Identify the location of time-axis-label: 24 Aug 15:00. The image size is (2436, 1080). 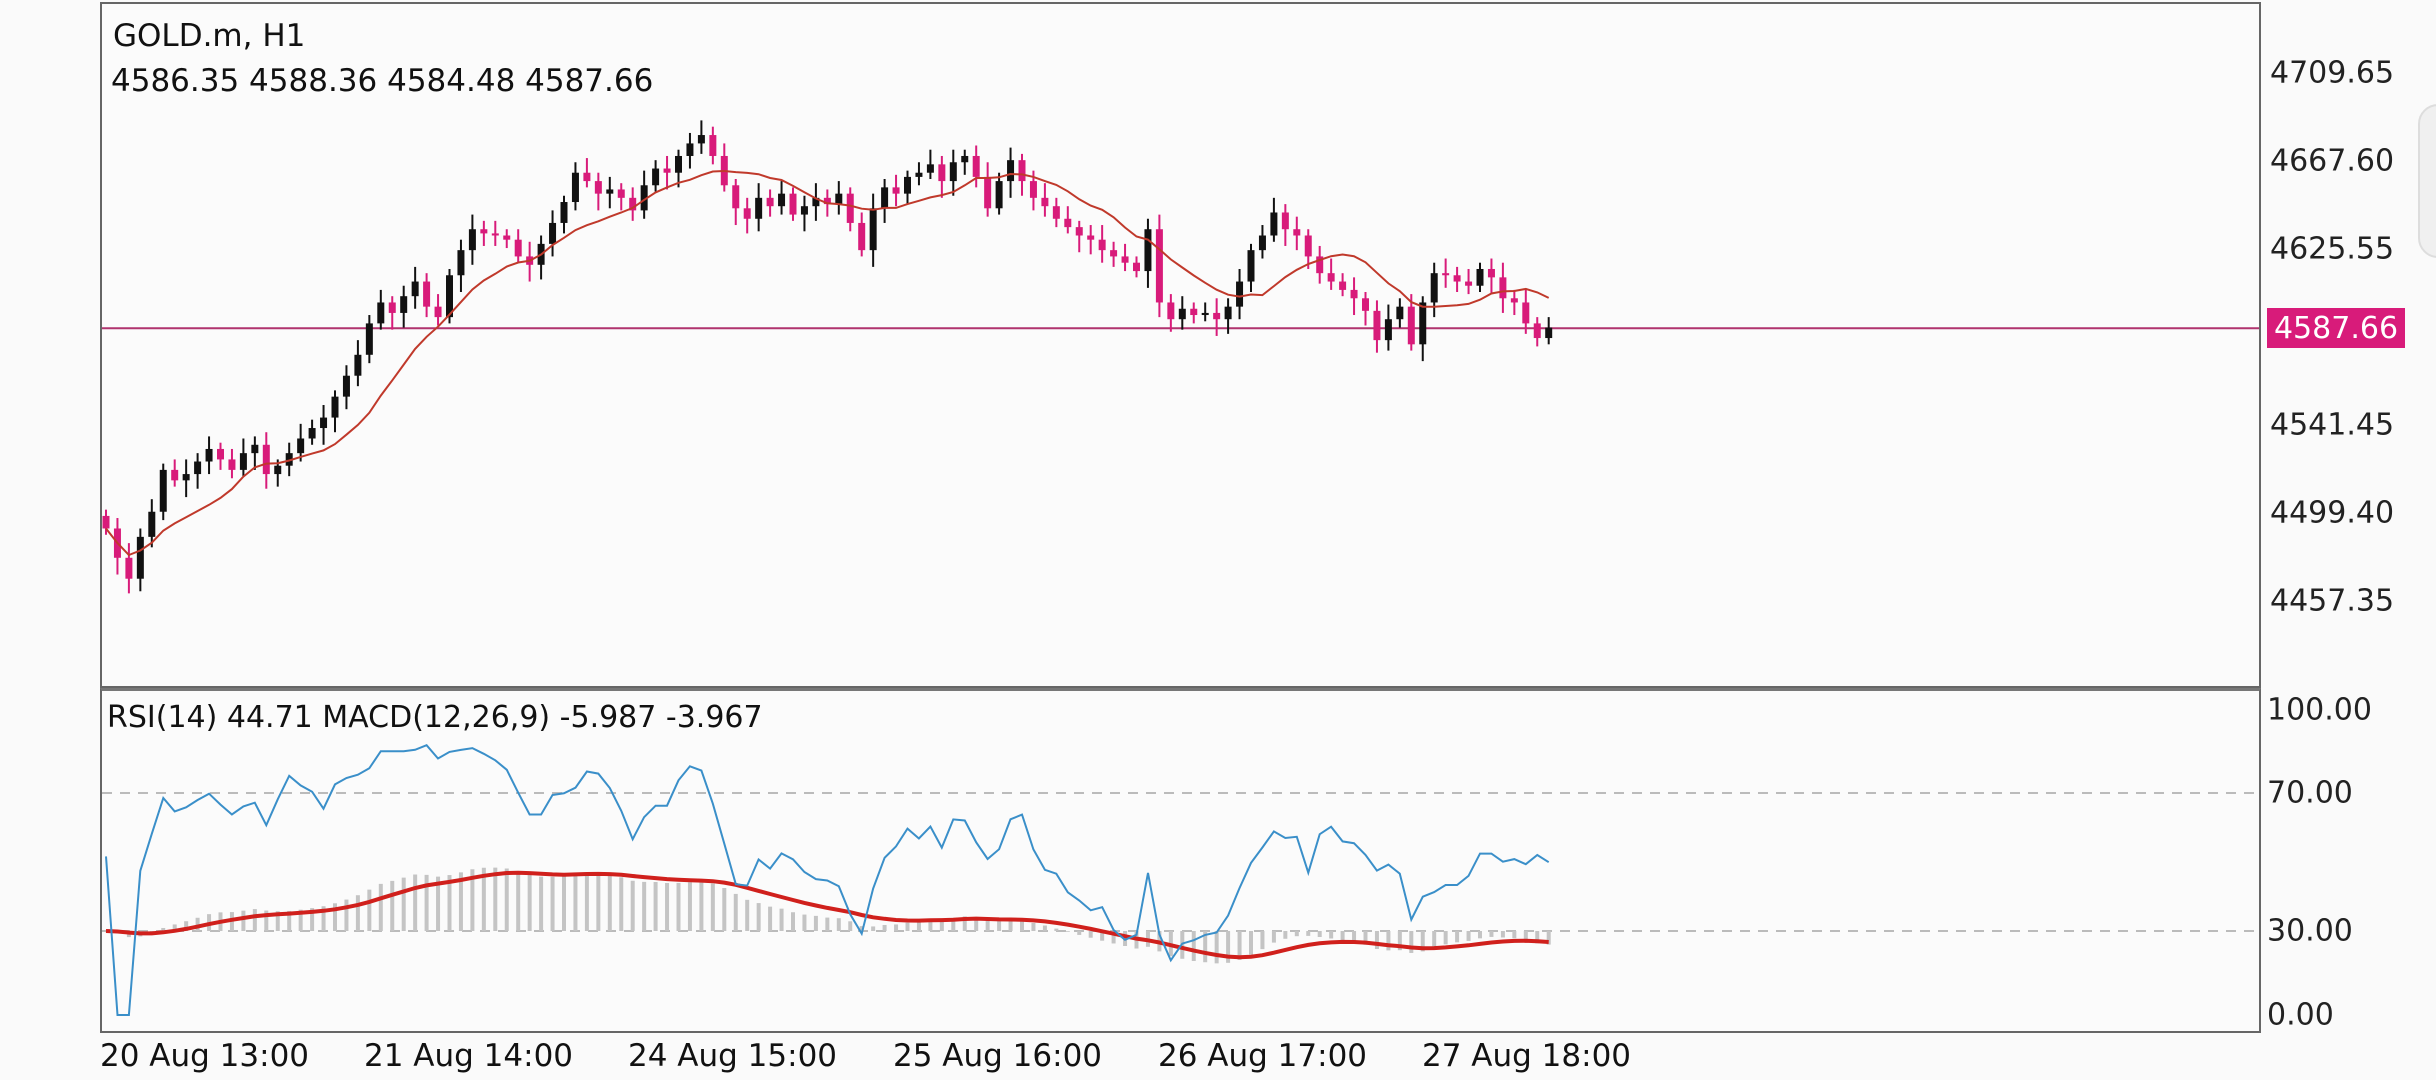
(733, 1056).